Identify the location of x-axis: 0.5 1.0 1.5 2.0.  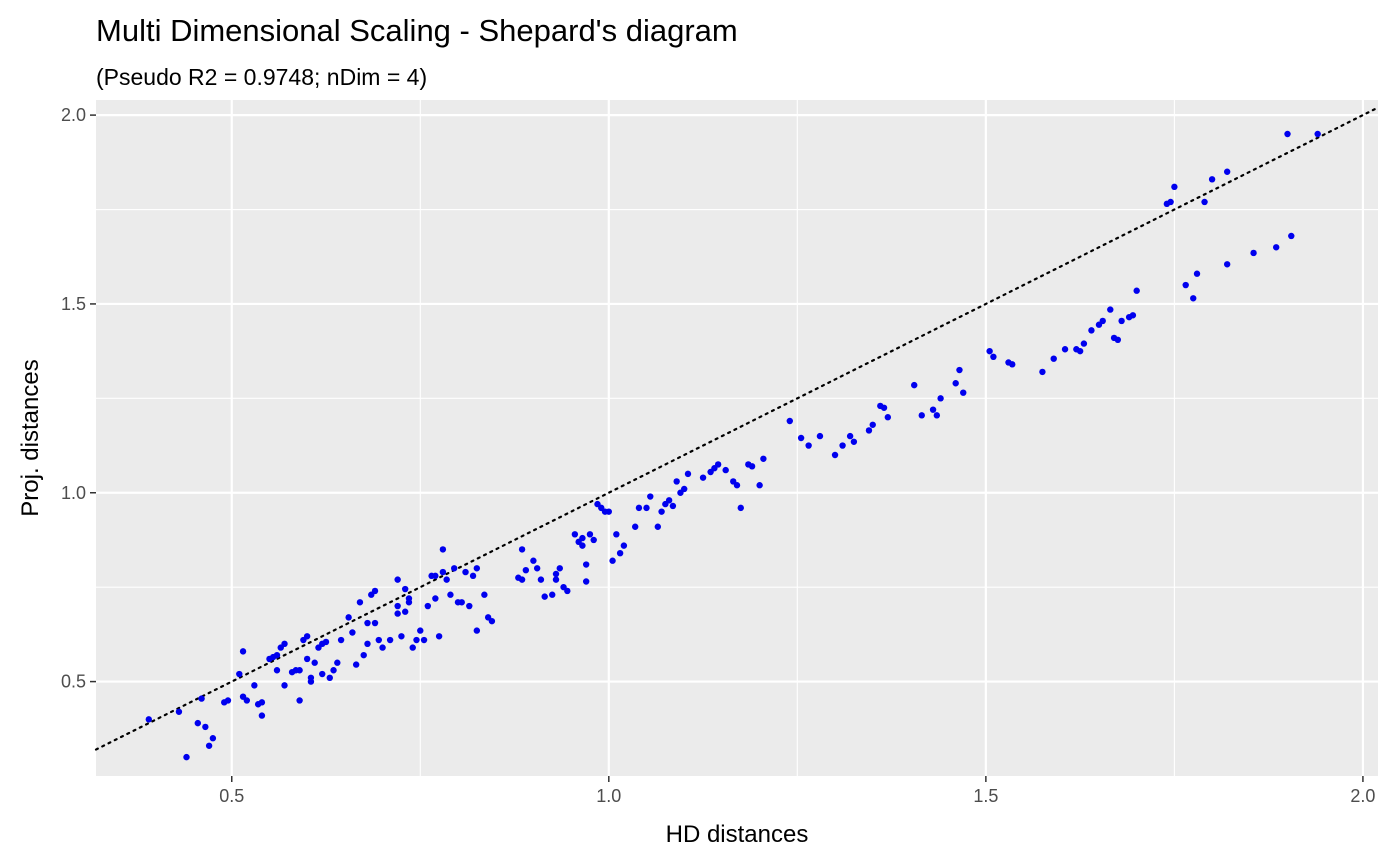
(797, 791).